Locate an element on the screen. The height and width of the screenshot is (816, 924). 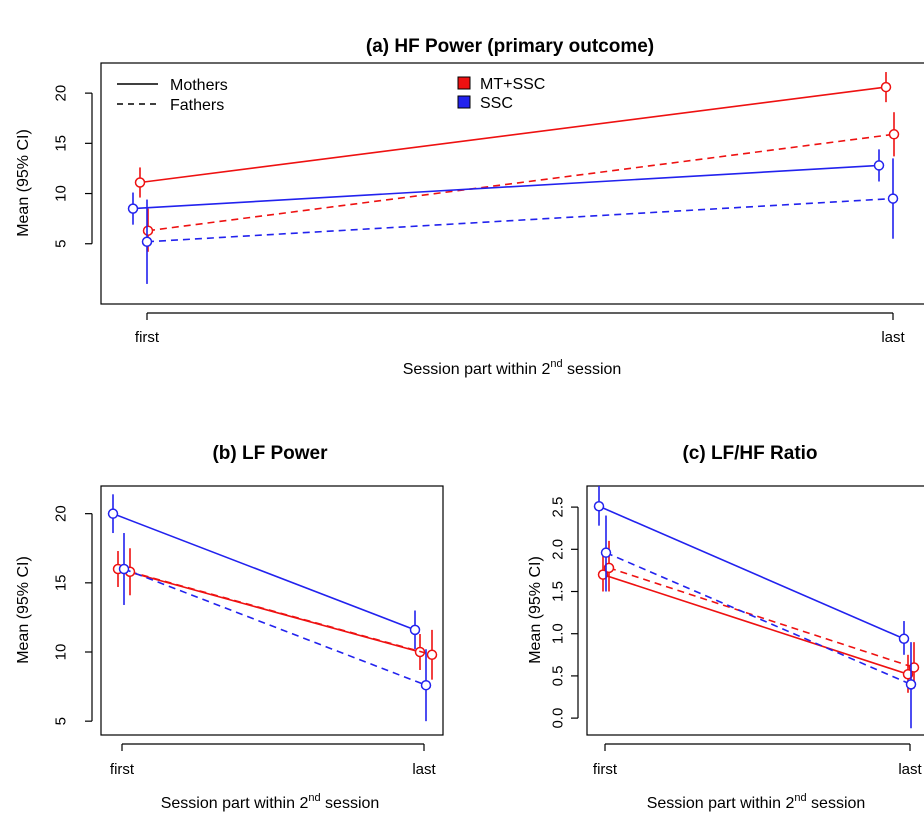
chart-marks: 0.0 0.5 1.0 1.5 2.0 2.5 first last is located at coordinates (736, 632).